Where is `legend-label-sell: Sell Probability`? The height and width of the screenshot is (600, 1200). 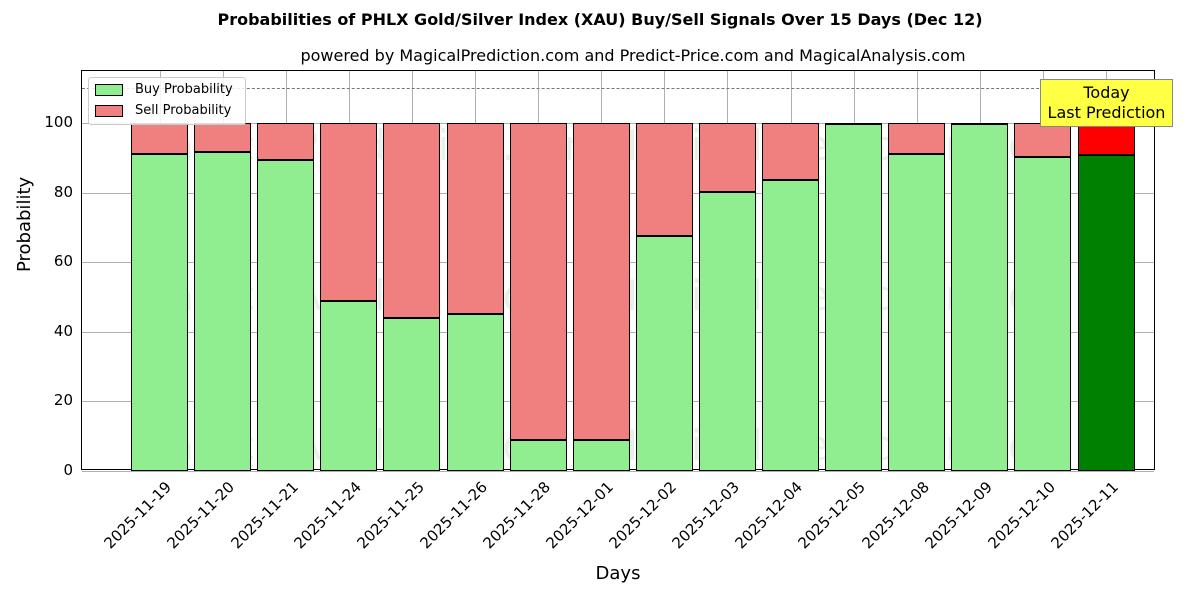 legend-label-sell: Sell Probability is located at coordinates (183, 110).